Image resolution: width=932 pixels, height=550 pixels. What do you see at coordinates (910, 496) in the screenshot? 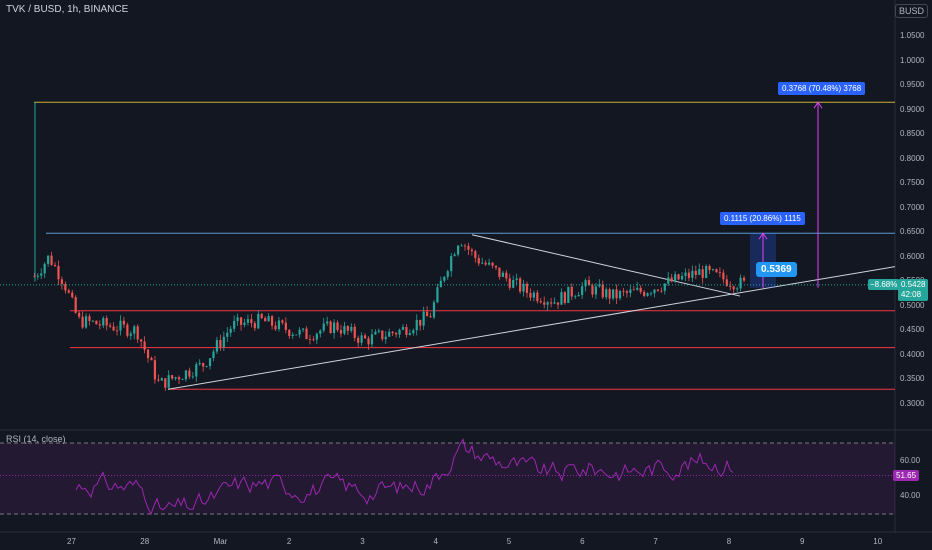
I see `rsi-tick: 40.00` at bounding box center [910, 496].